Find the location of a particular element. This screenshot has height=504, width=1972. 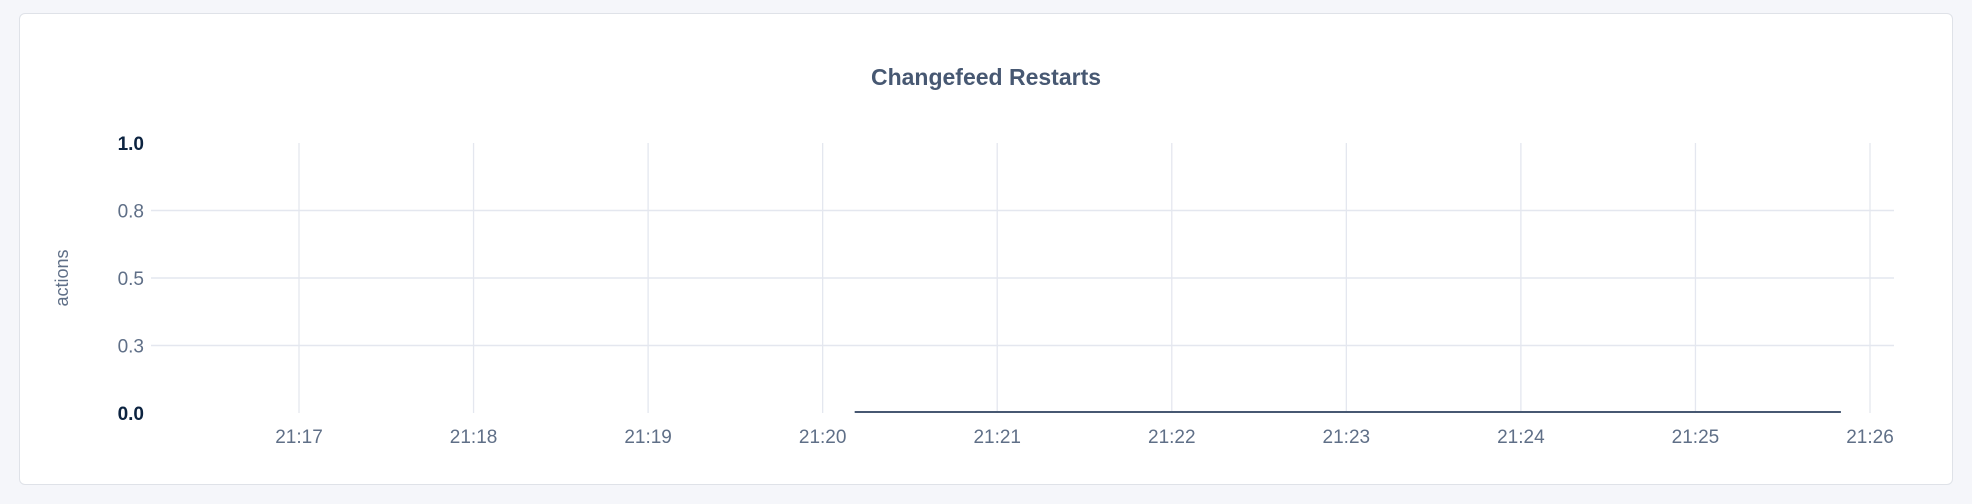

x-tick-label: 21:26 is located at coordinates (1870, 437).